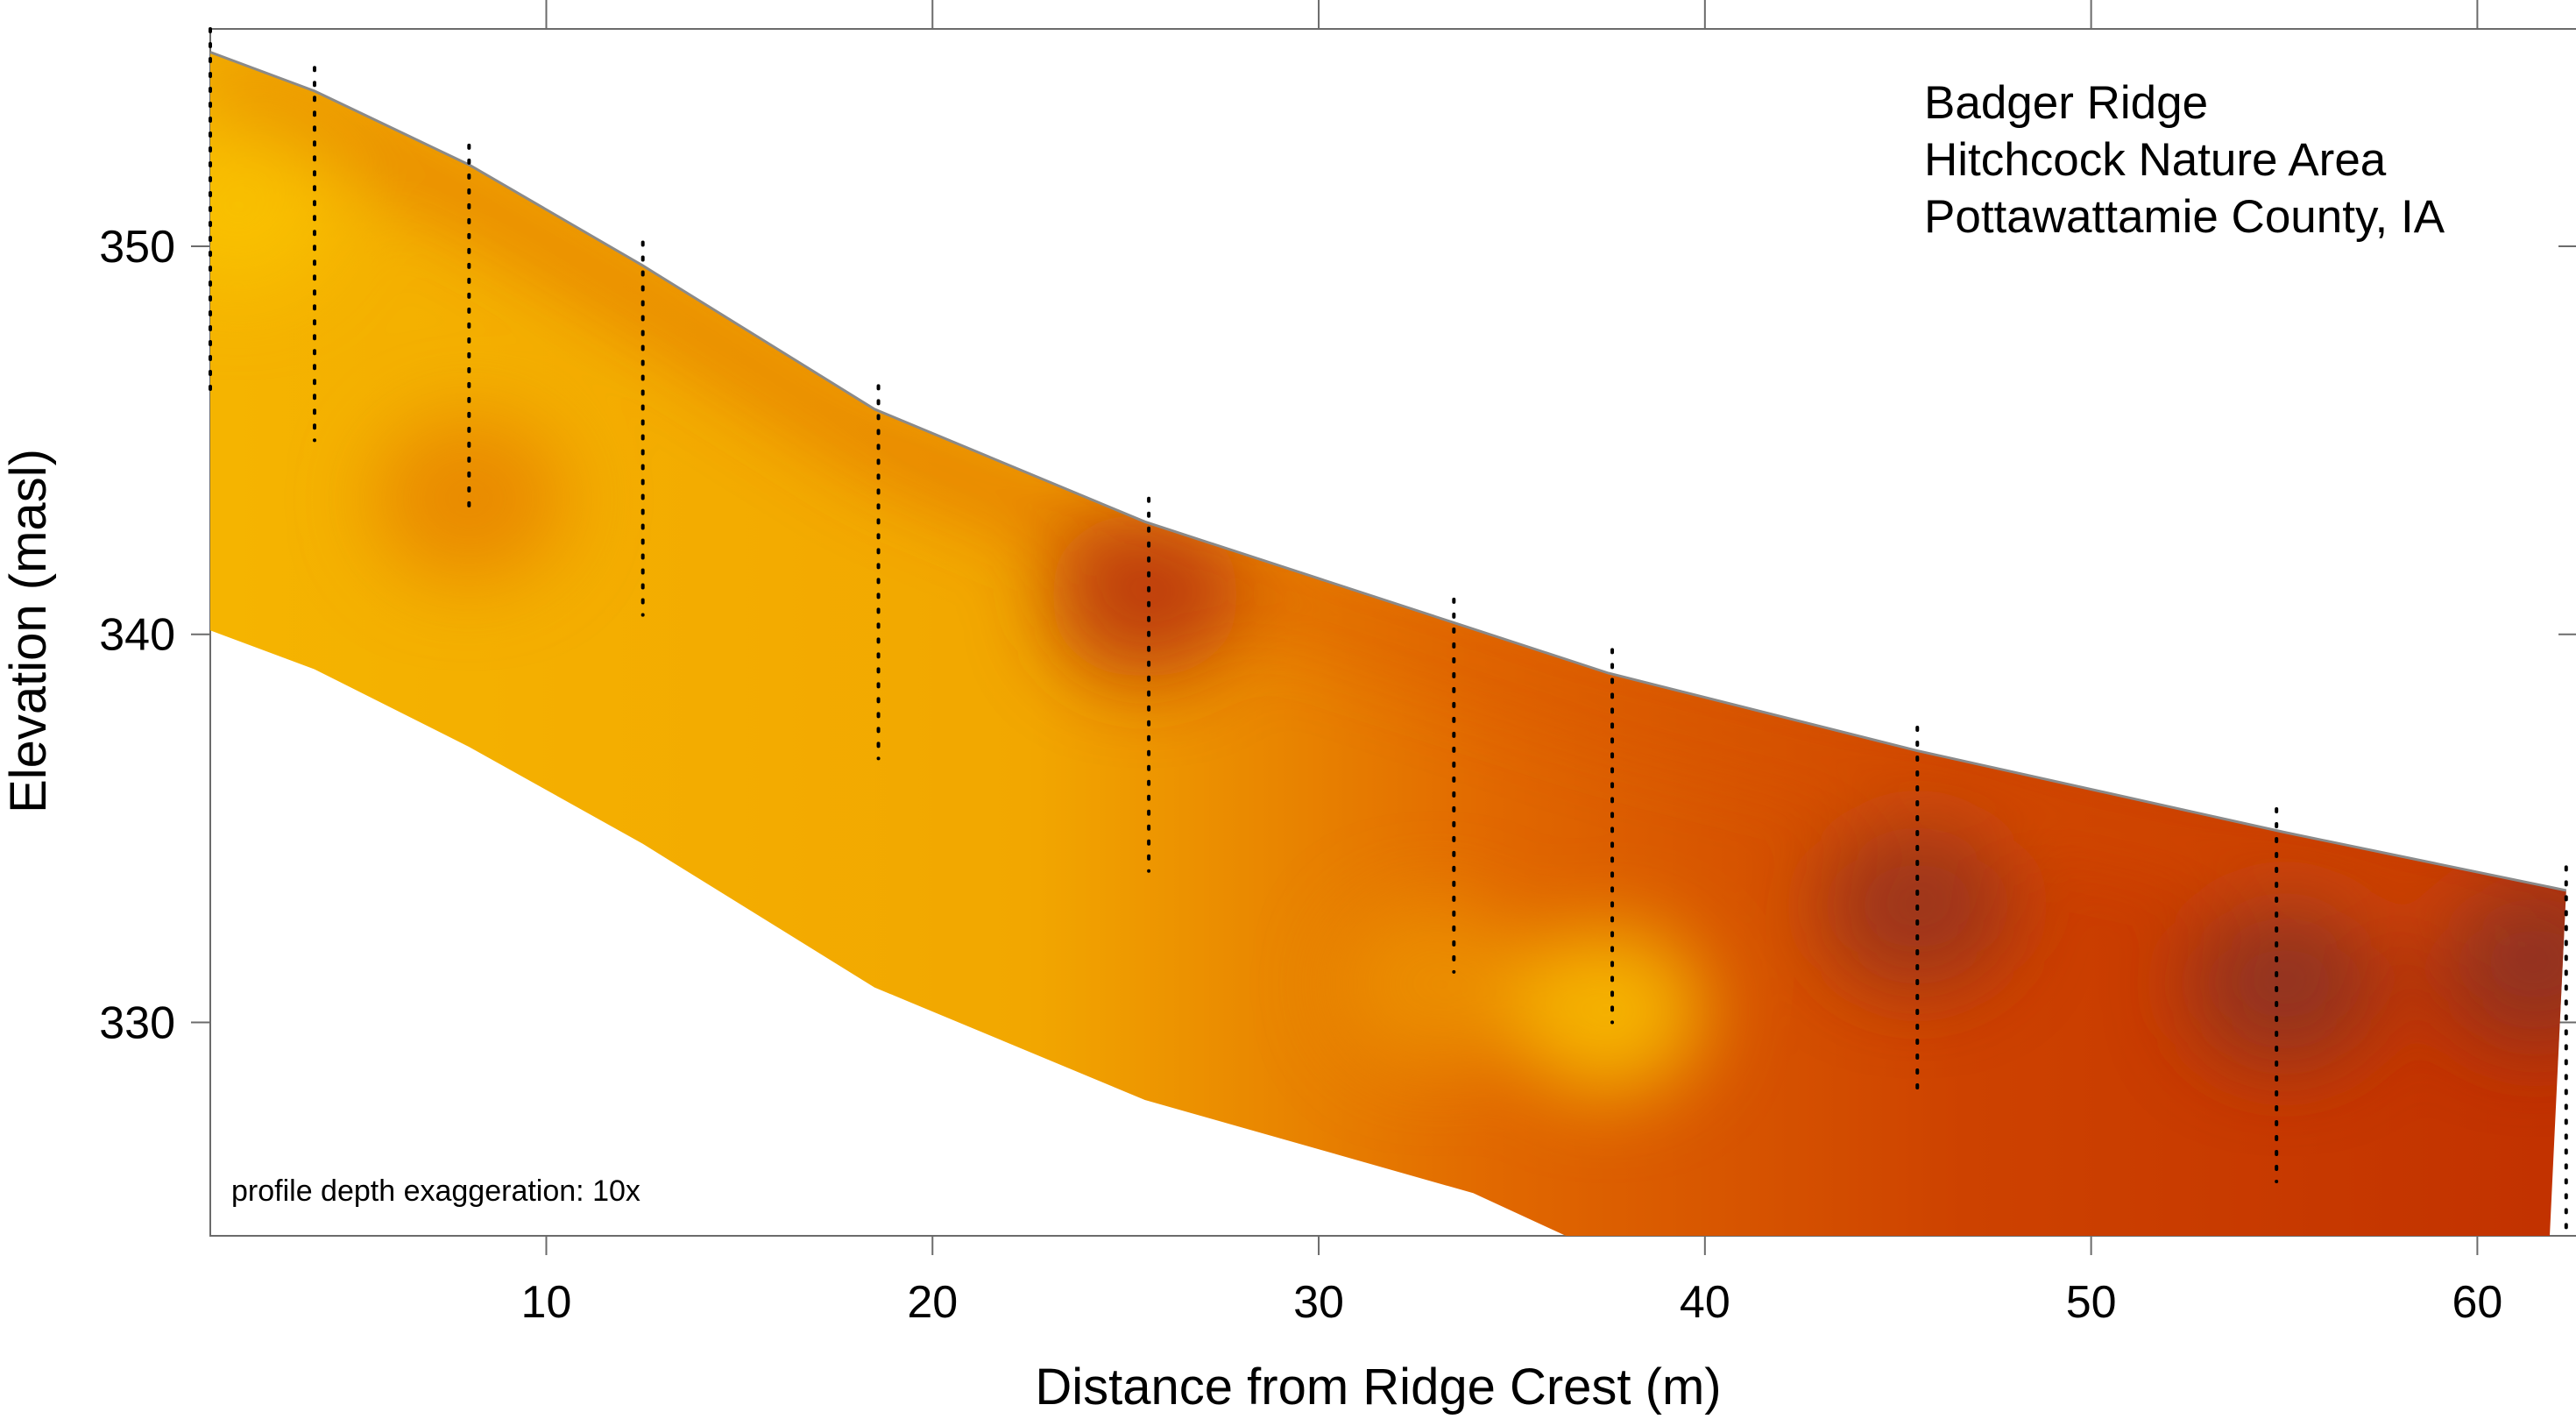  What do you see at coordinates (1512, 1302) in the screenshot?
I see `x-tick-labels: 10 20 30 40 50 60` at bounding box center [1512, 1302].